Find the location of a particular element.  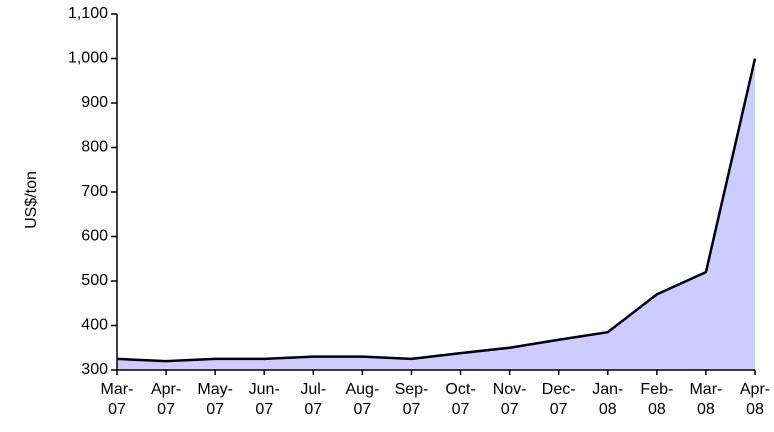

x-tick-label: May- 07 is located at coordinates (215, 399).